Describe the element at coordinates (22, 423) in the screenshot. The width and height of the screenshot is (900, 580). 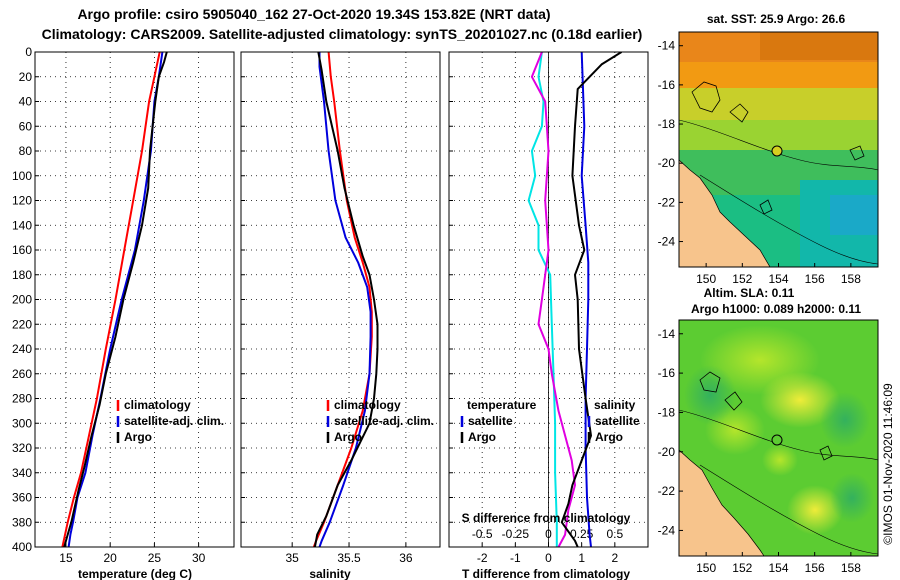
I see `y-tick-label: 300` at that location.